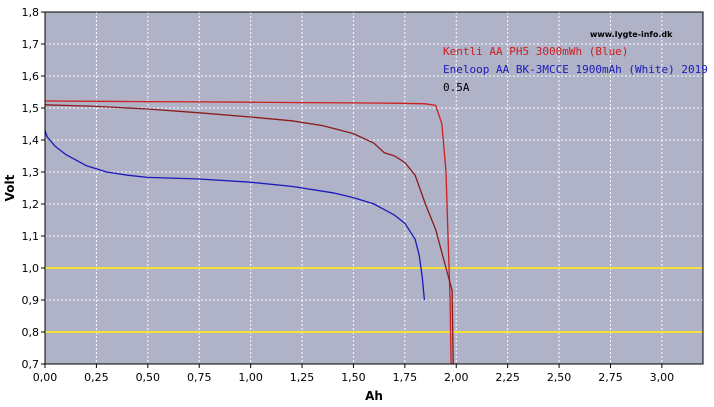 The width and height of the screenshot is (714, 407). I want to click on y-tick-label-0: 0,7, so click(31, 364).